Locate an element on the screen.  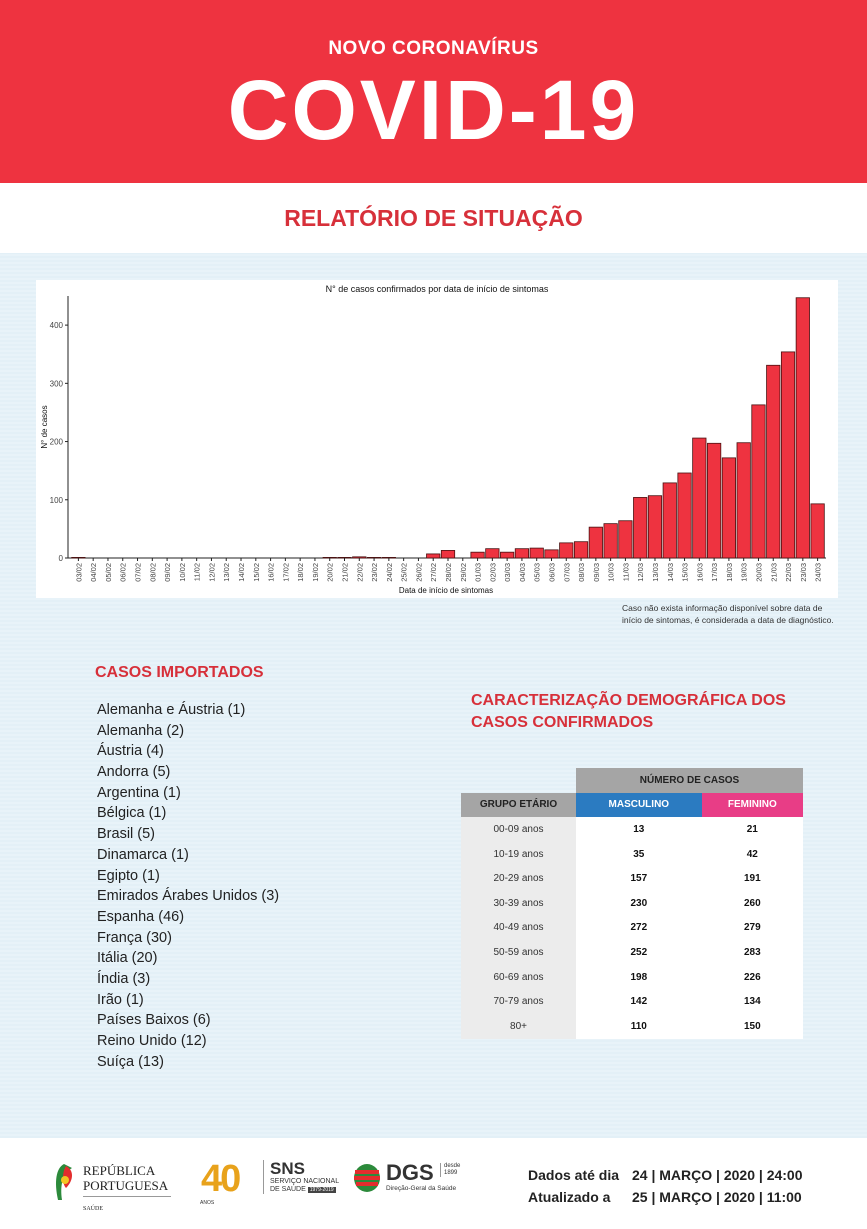
female-count: 191 is located at coordinates (752, 878).